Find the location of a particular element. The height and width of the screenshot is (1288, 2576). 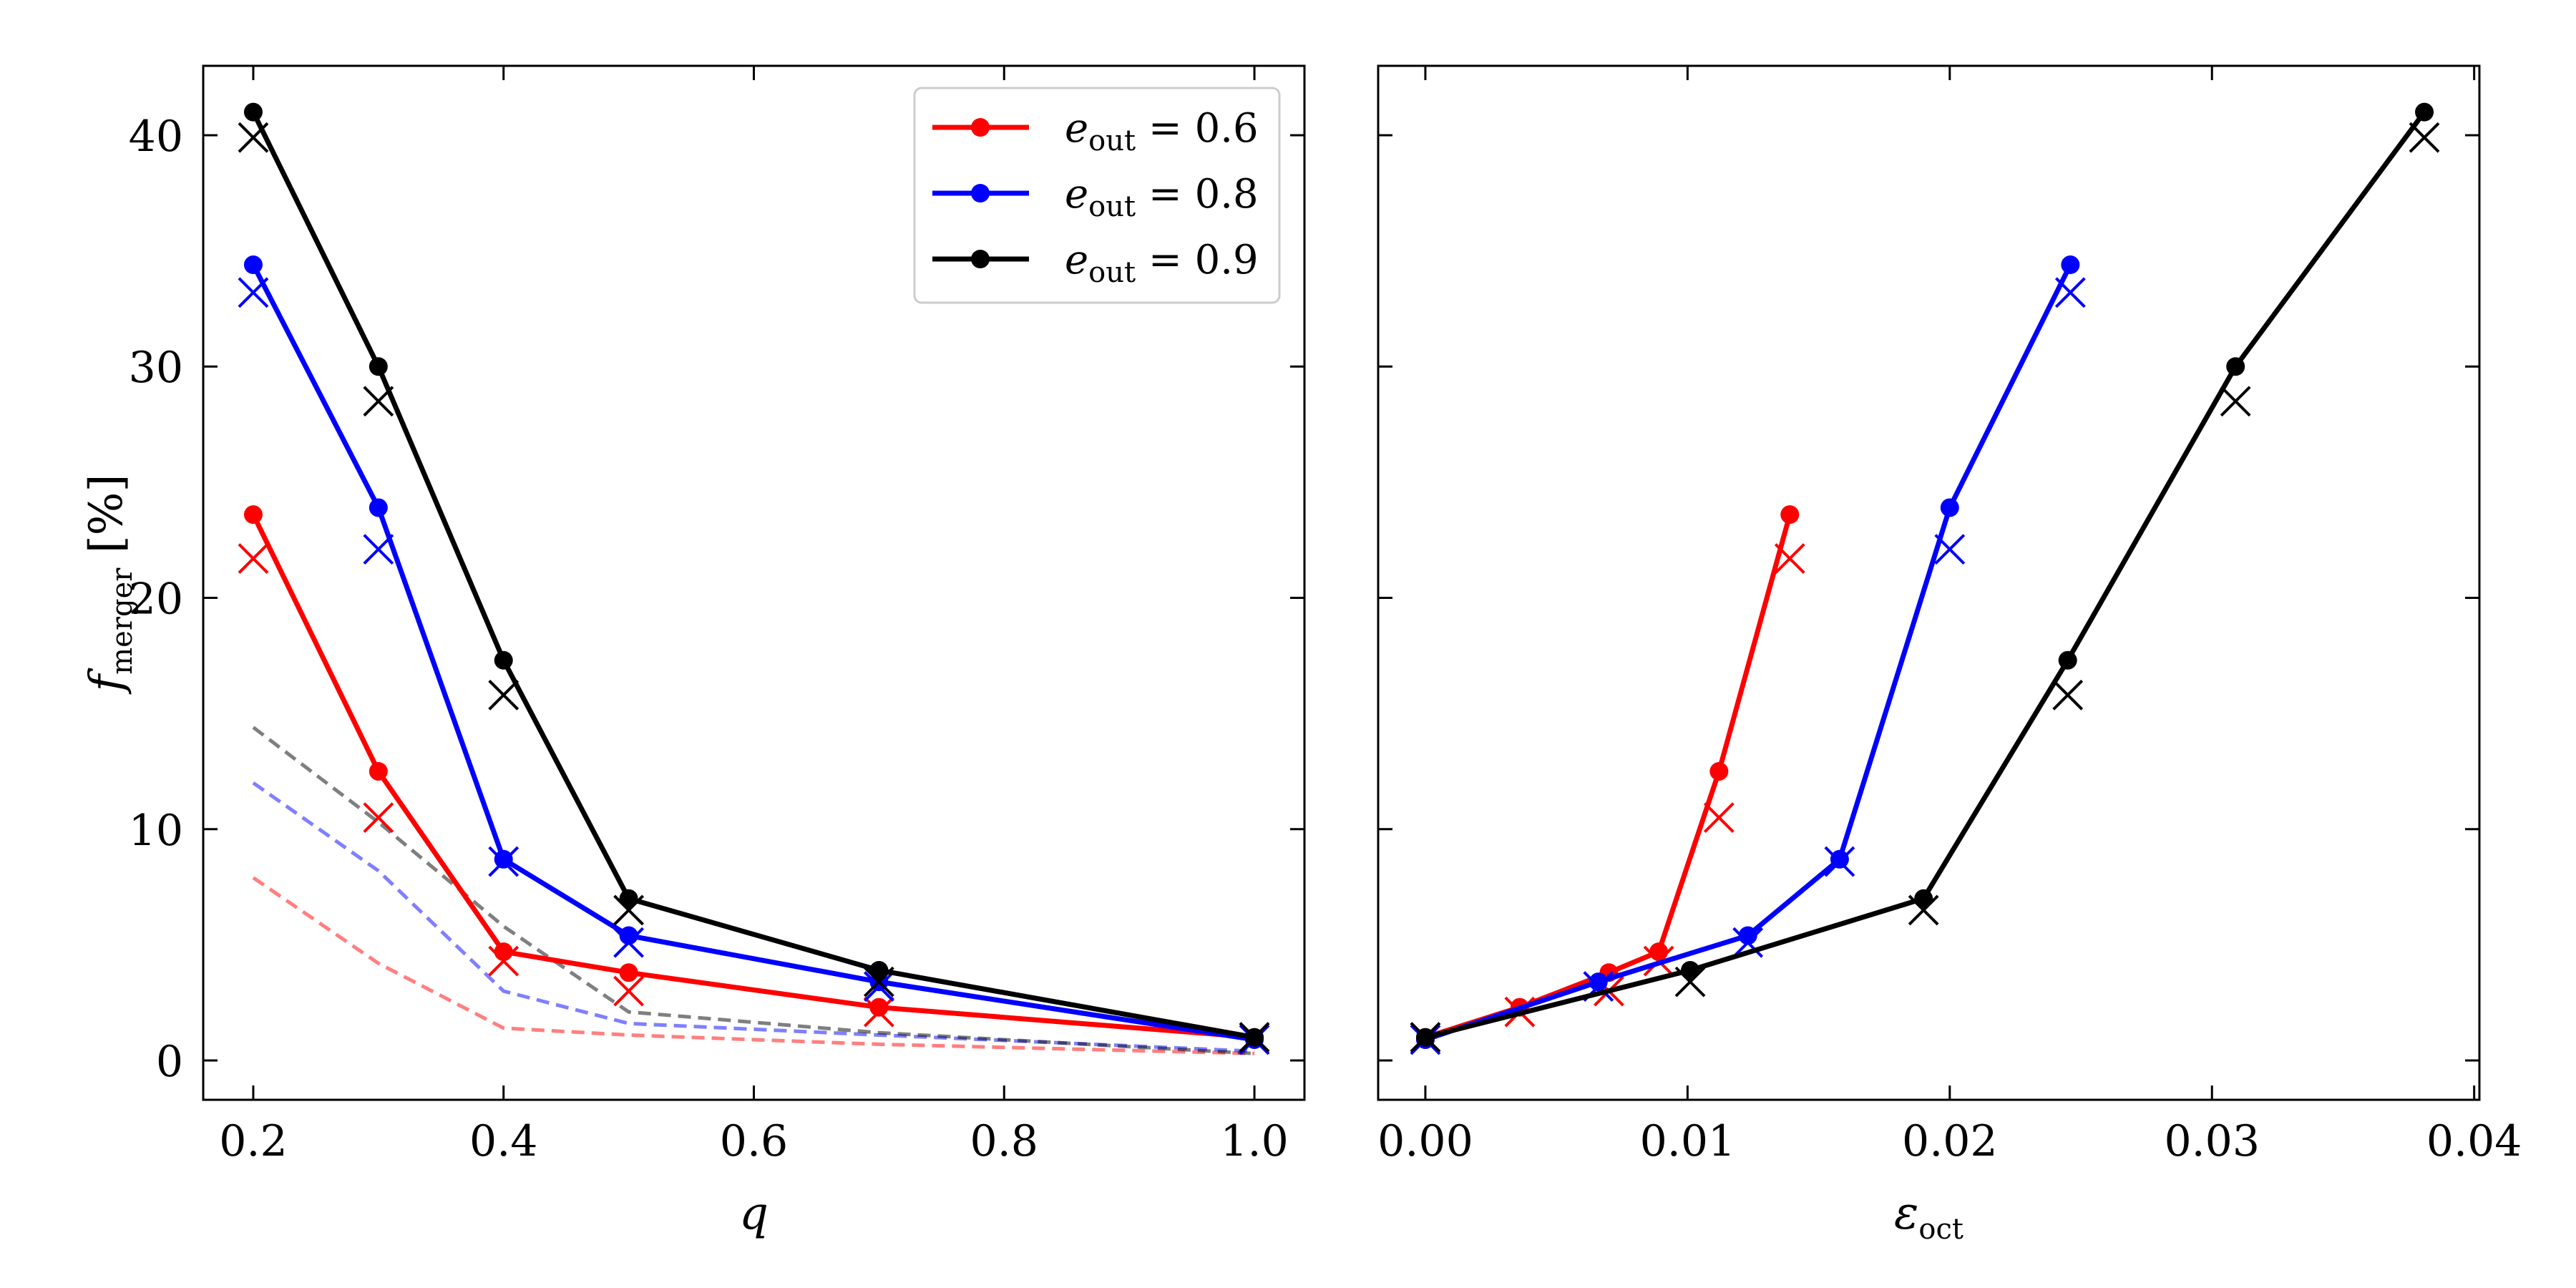

y-axis-label: fmerger [%] is located at coordinates (109, 584).